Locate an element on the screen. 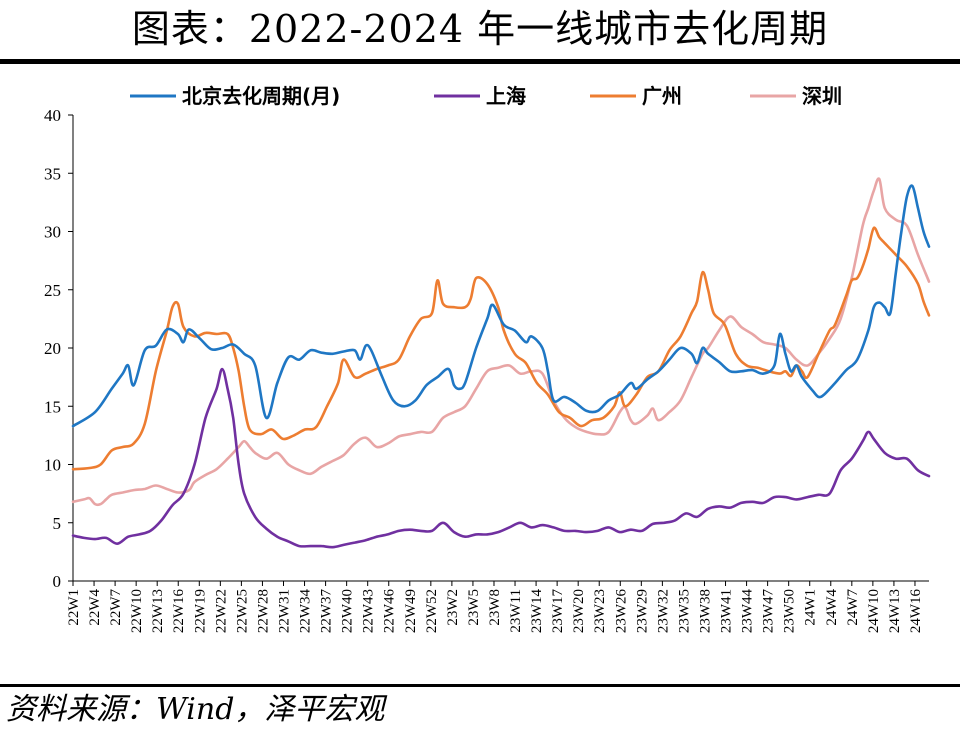 Image resolution: width=960 pixels, height=734 pixels. x-tick-label: 23W5 is located at coordinates (474, 607).